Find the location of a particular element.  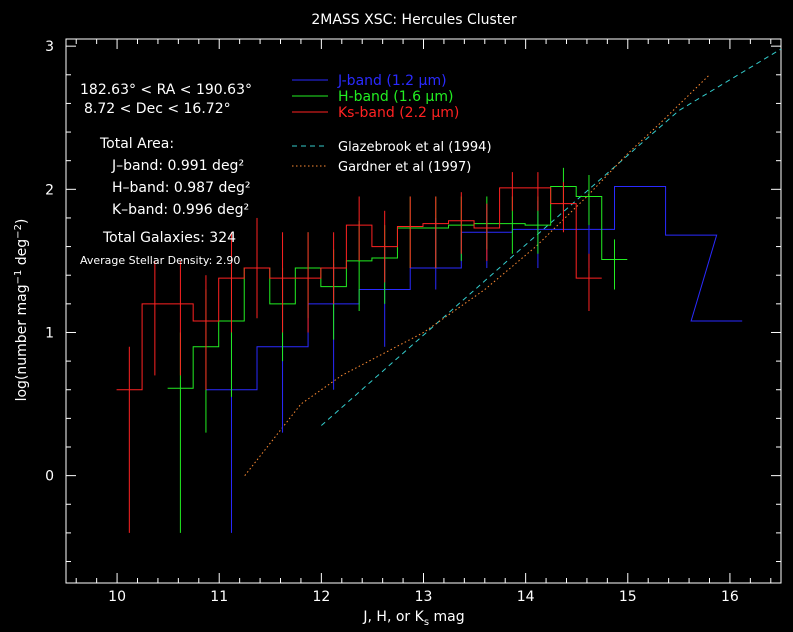

ra-range: 182.63° < RA < 190.63° is located at coordinates (166, 90).